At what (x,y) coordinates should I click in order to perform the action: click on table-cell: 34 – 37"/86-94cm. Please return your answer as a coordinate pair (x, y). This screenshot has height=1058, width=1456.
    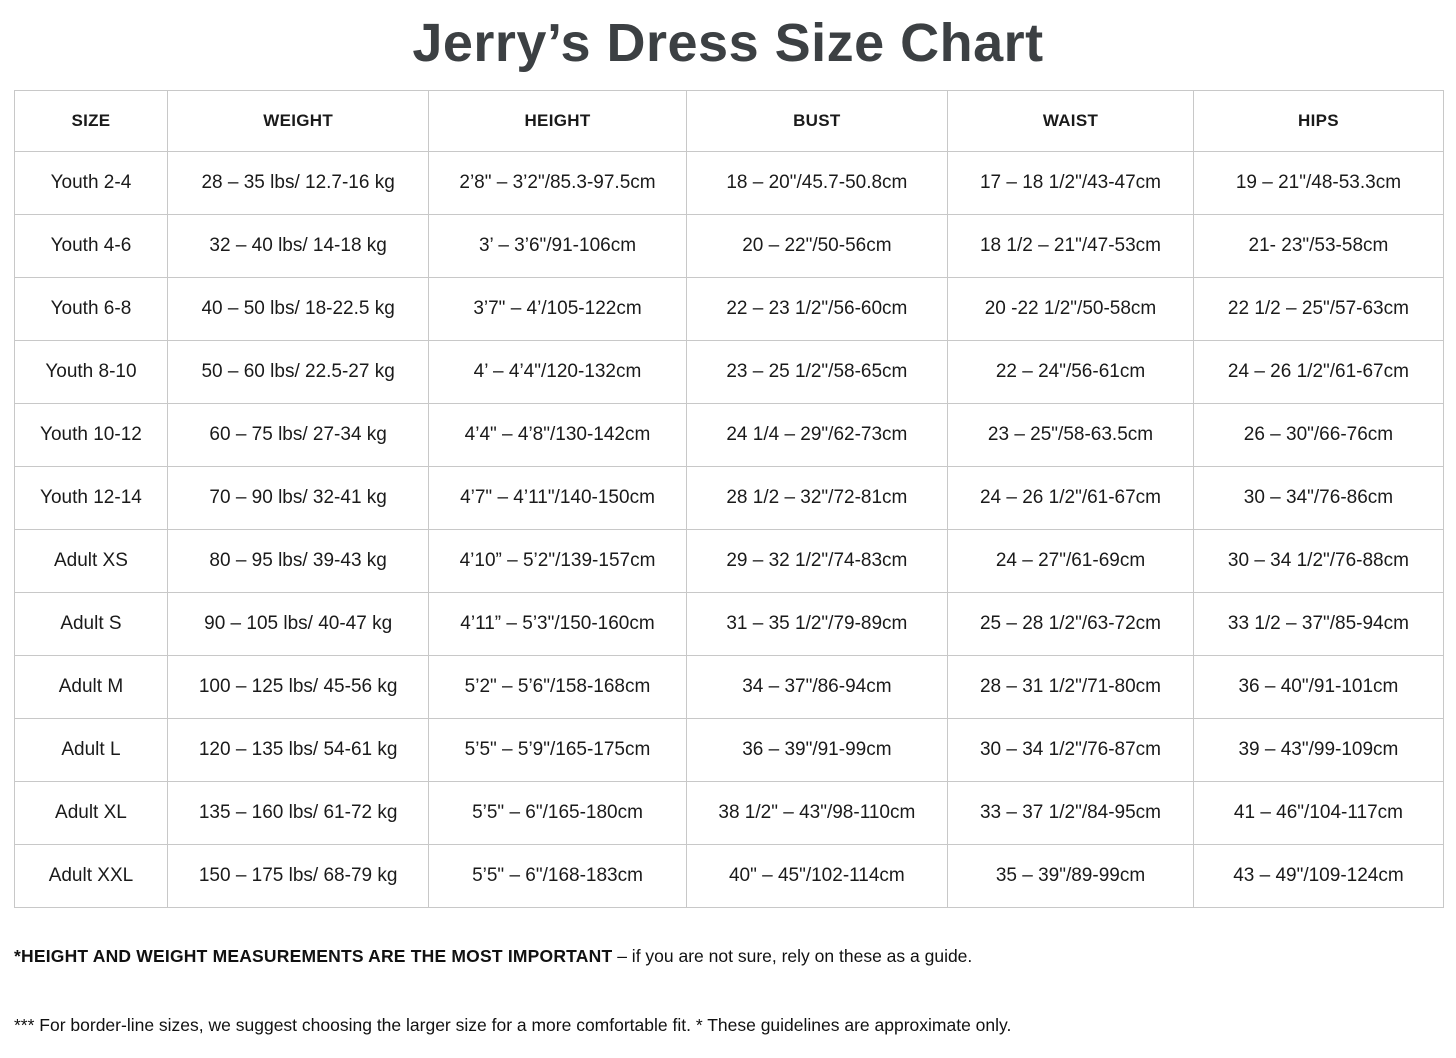
    Looking at the image, I should click on (817, 687).